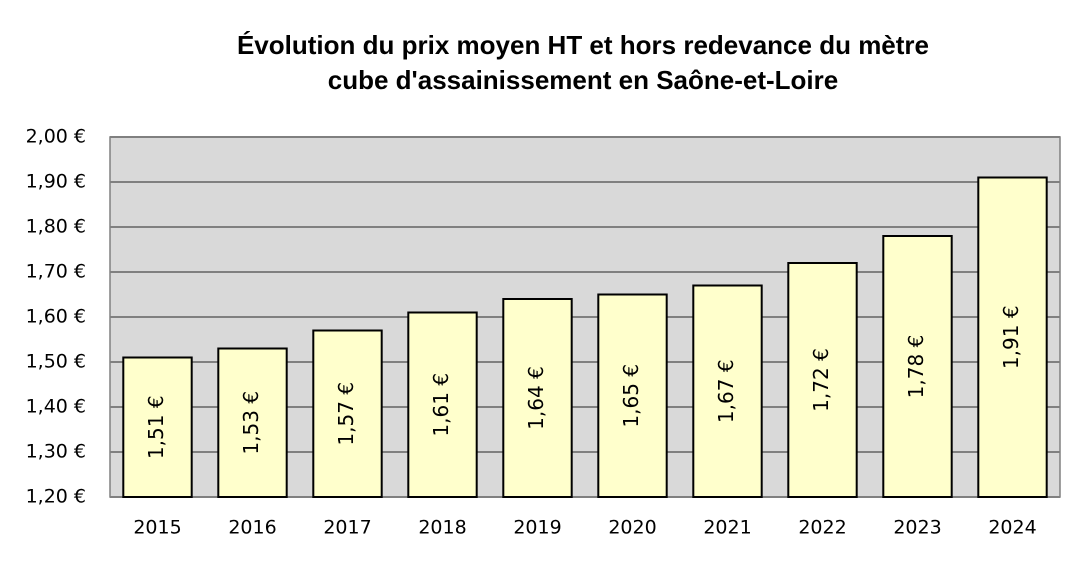  What do you see at coordinates (583, 80) in the screenshot?
I see `chart-title: cube d'assainissement en Saône-et-Loire` at bounding box center [583, 80].